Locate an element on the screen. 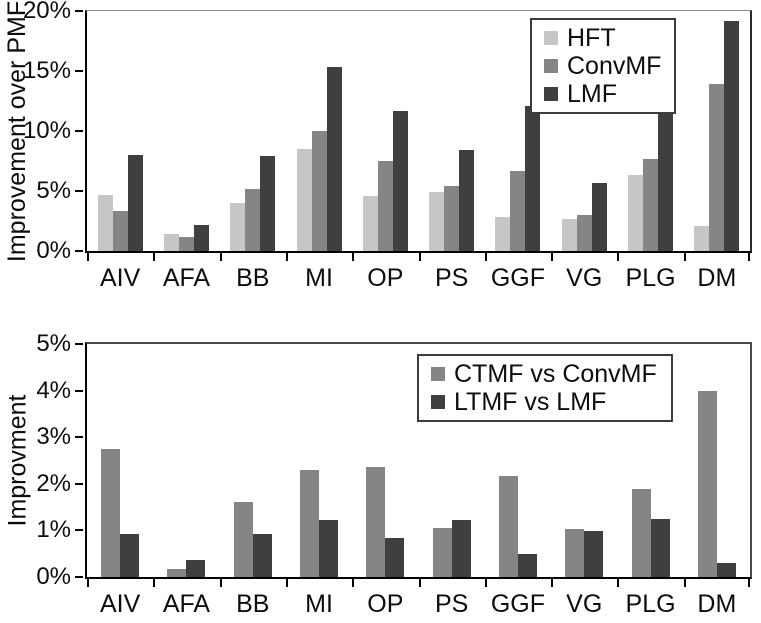 The height and width of the screenshot is (623, 761). y-tick-label: 1% is located at coordinates (53, 530).